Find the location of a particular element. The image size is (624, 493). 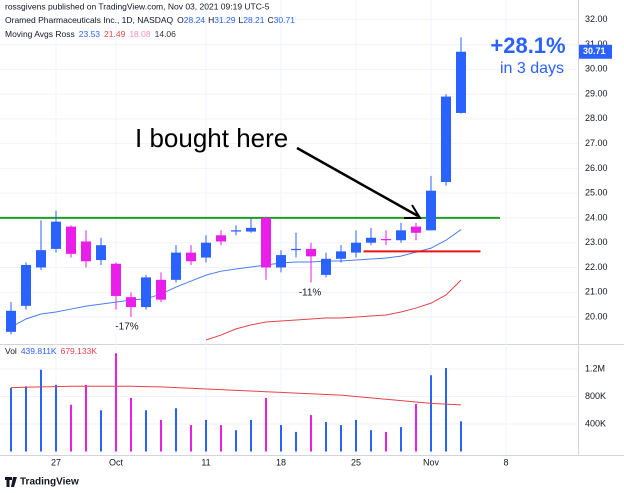

indicator-value: 21.49 is located at coordinates (115, 34).